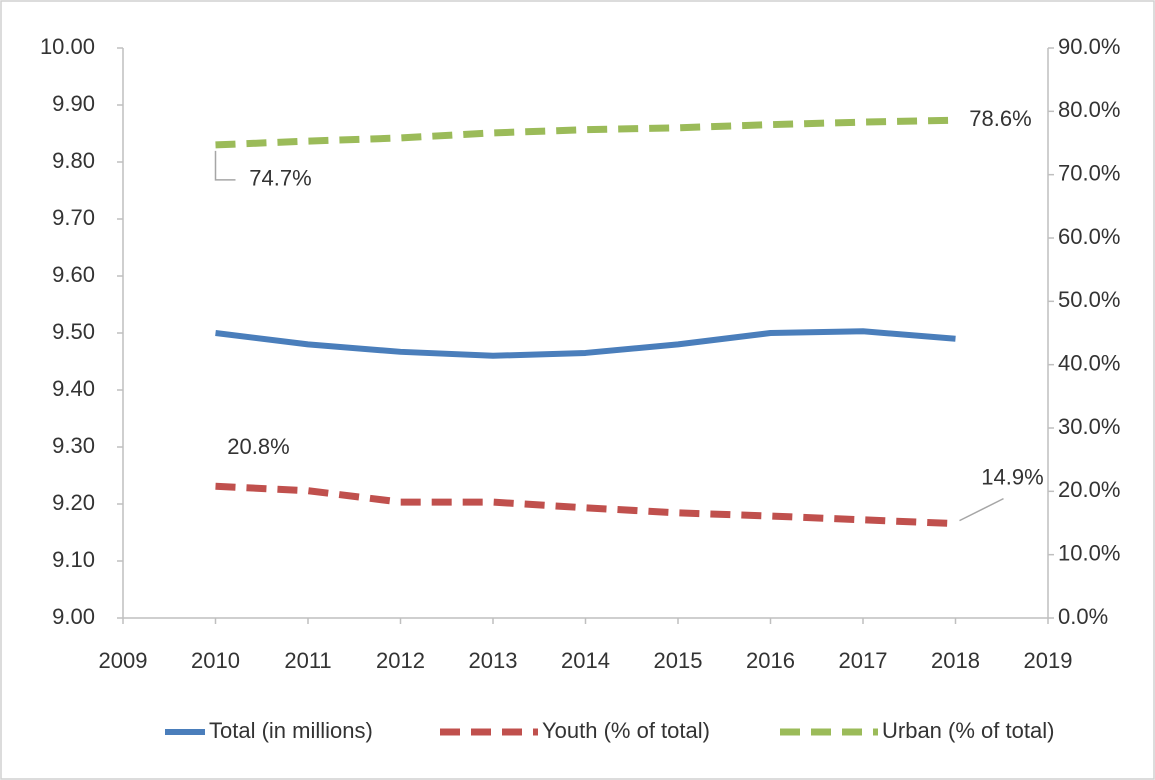  What do you see at coordinates (1089, 109) in the screenshot?
I see `y2-tick-label: 80.0%` at bounding box center [1089, 109].